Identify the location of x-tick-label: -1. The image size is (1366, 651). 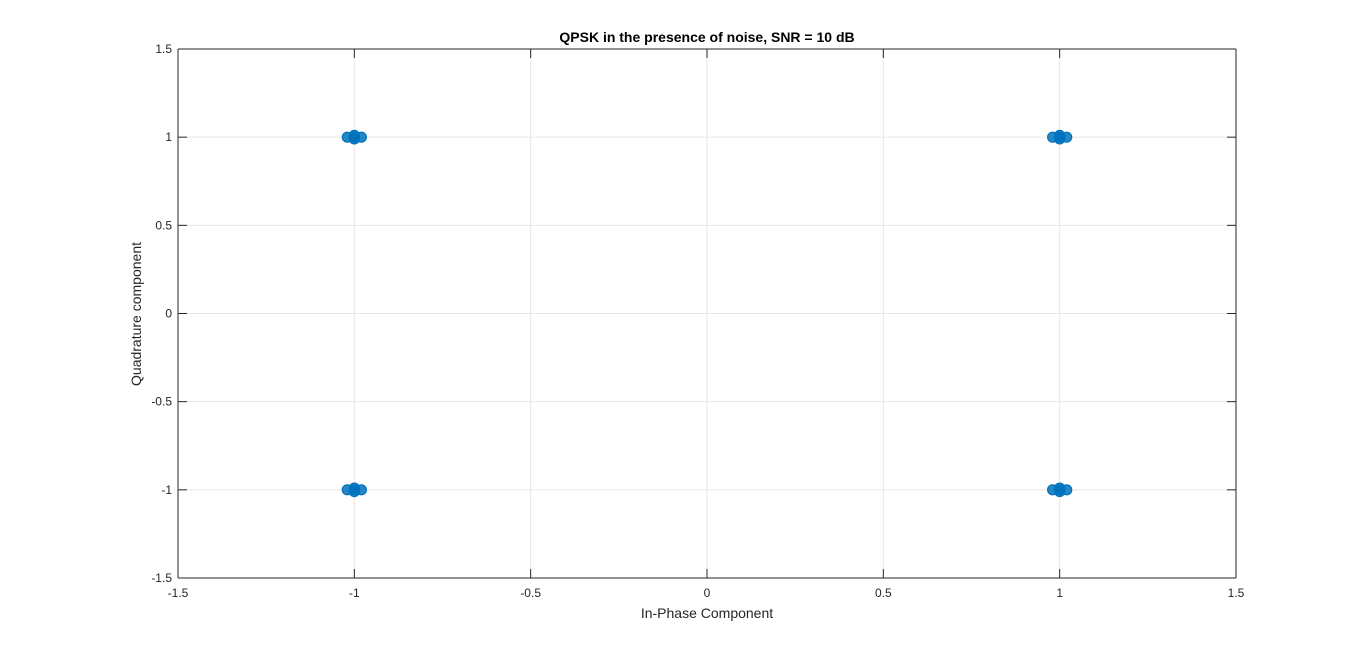
(354, 593).